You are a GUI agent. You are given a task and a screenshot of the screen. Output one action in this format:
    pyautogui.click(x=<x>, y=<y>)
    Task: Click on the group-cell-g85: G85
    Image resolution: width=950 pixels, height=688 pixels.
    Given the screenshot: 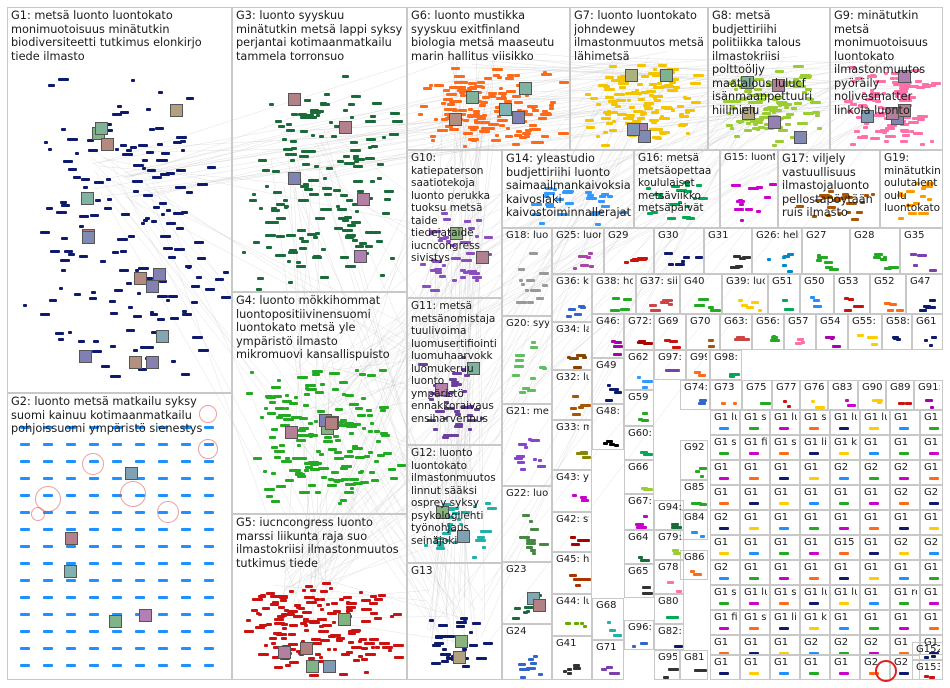 What is the action you would take?
    pyautogui.click(x=694, y=495)
    